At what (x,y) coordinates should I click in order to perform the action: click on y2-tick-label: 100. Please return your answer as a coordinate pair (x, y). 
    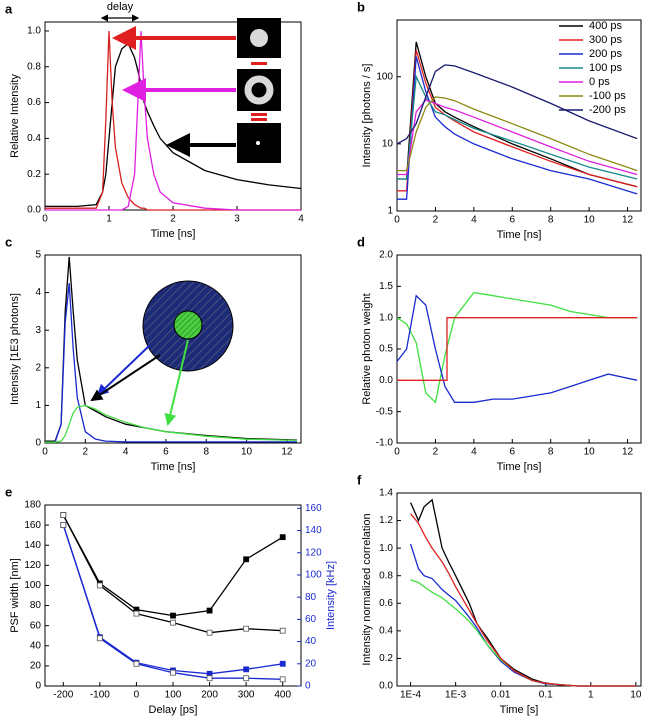
    Looking at the image, I should click on (313, 575).